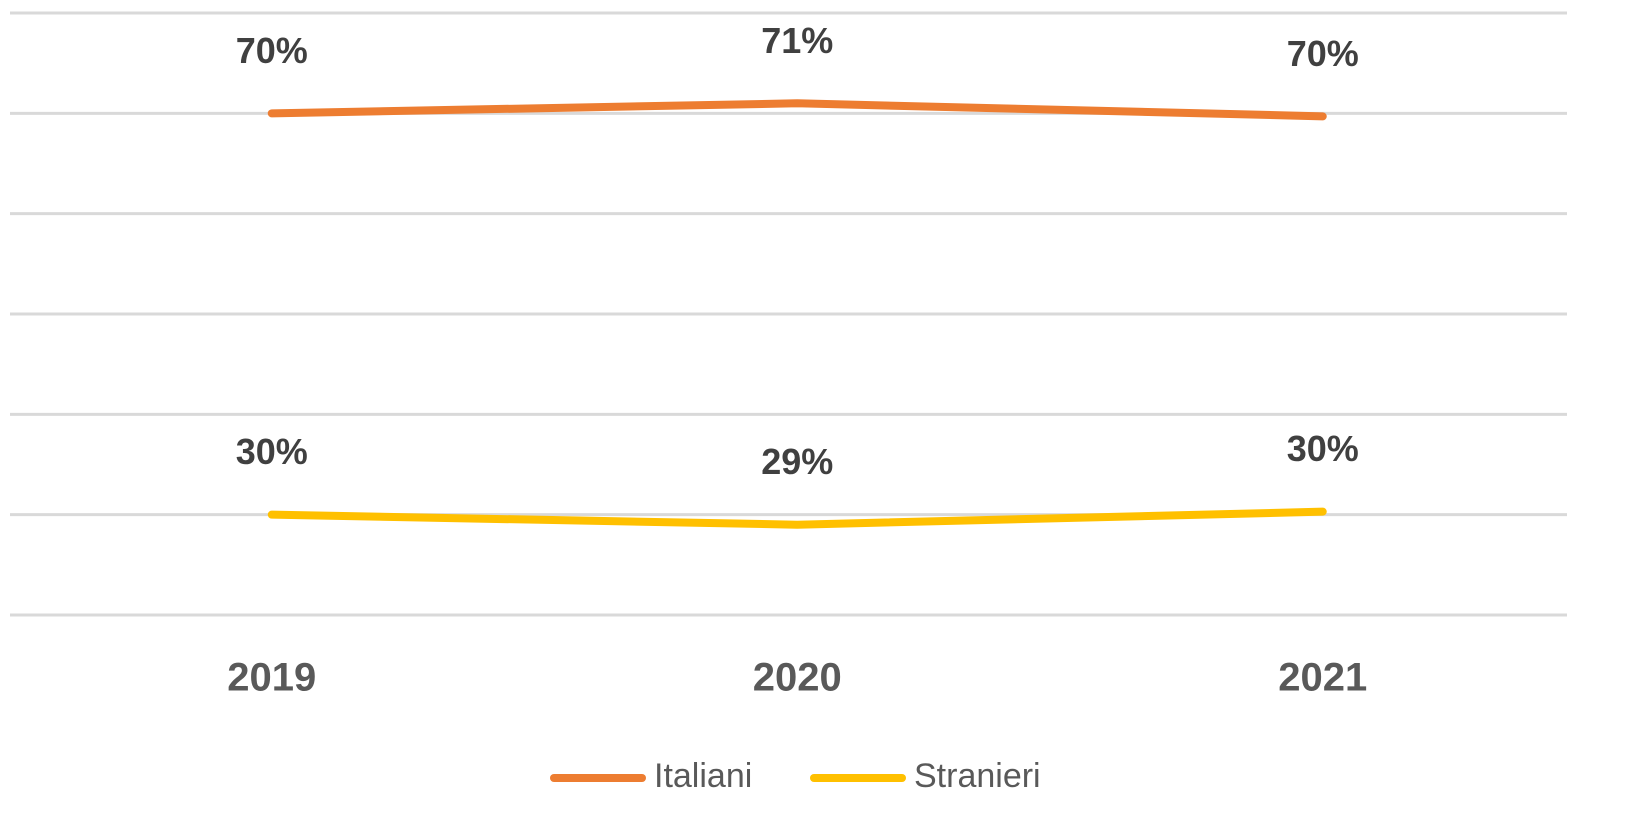 Image resolution: width=1627 pixels, height=823 pixels. What do you see at coordinates (797, 40) in the screenshot?
I see `data-label: 71%` at bounding box center [797, 40].